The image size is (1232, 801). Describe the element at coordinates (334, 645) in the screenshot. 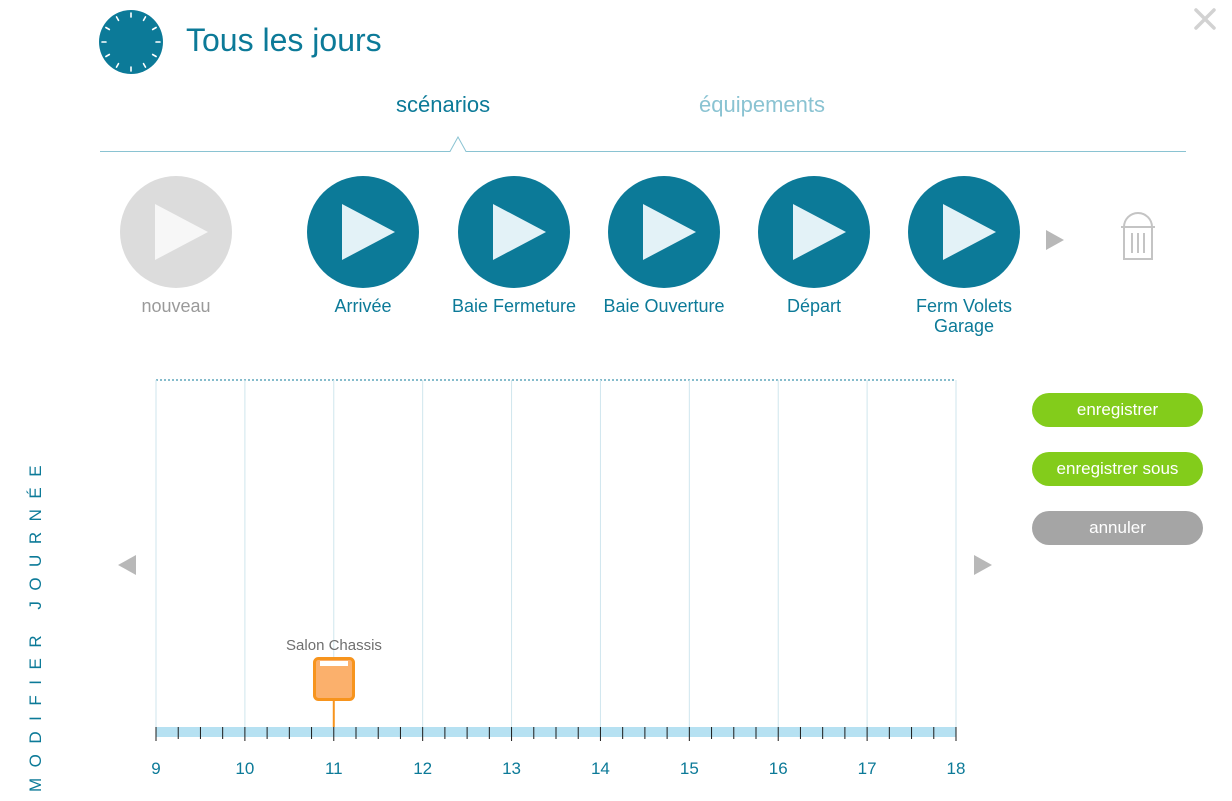

I see `event-label: Salon Chassis` at that location.